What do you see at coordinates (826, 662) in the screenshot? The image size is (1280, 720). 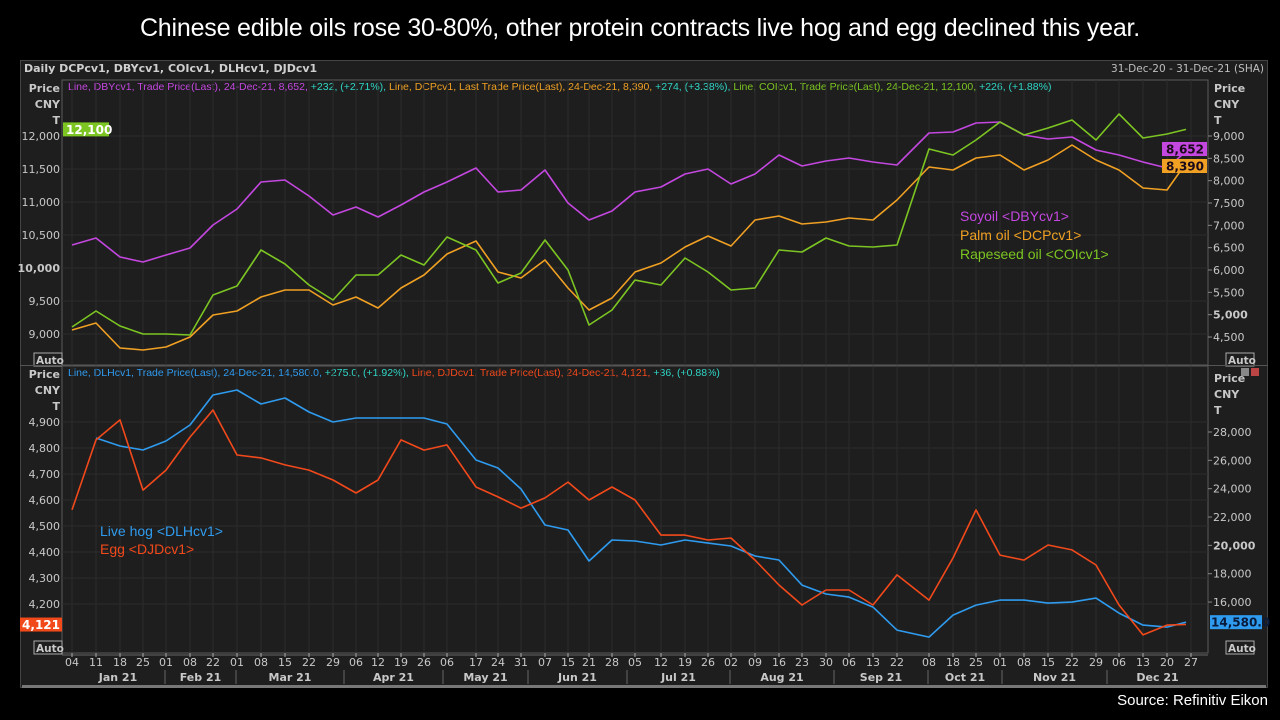 I see `x-axis-day-label: 30` at bounding box center [826, 662].